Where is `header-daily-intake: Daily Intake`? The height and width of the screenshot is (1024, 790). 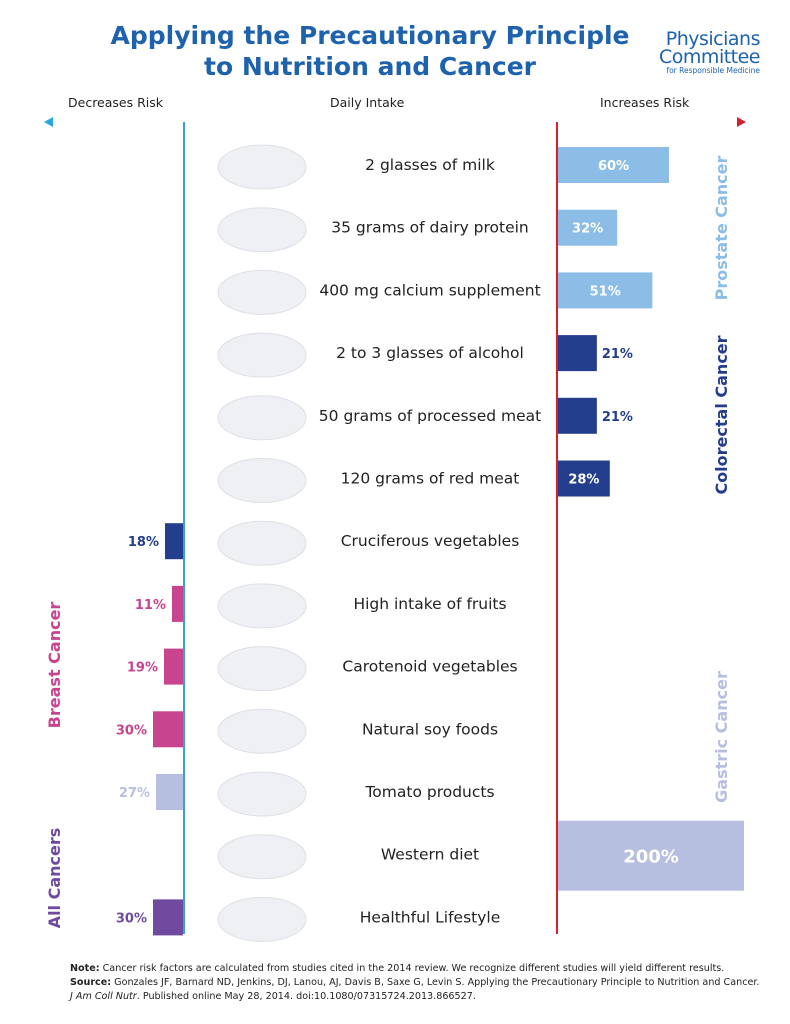
header-daily-intake: Daily Intake is located at coordinates (367, 102).